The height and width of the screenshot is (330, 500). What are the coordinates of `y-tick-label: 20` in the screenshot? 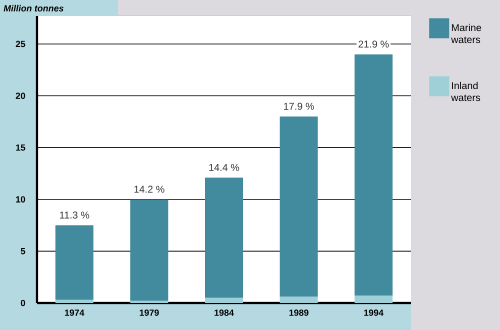 It's located at (21, 95).